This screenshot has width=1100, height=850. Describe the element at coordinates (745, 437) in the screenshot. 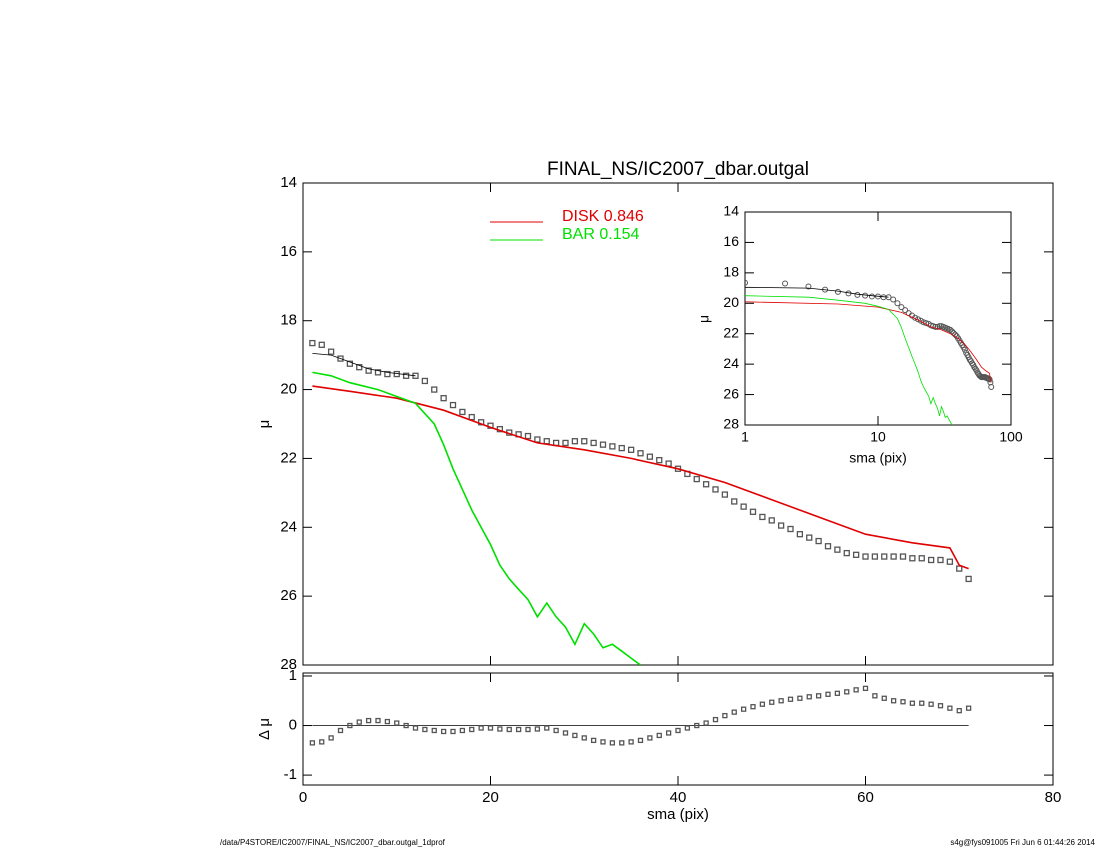

I see `x-tick-label: 1` at that location.